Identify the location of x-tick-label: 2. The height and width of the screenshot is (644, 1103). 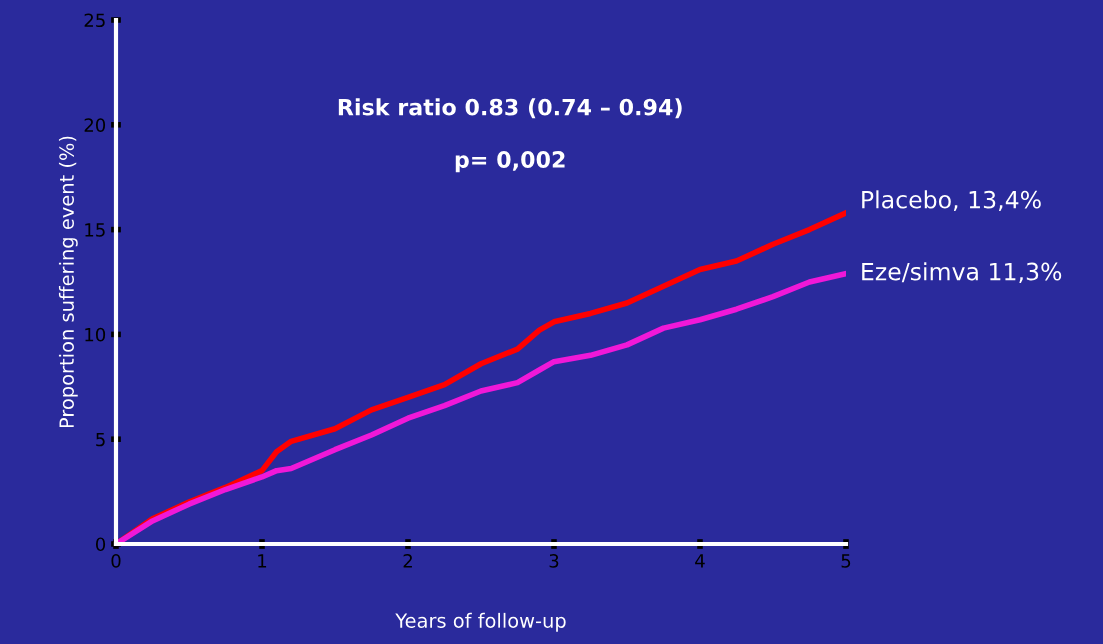
(407, 561).